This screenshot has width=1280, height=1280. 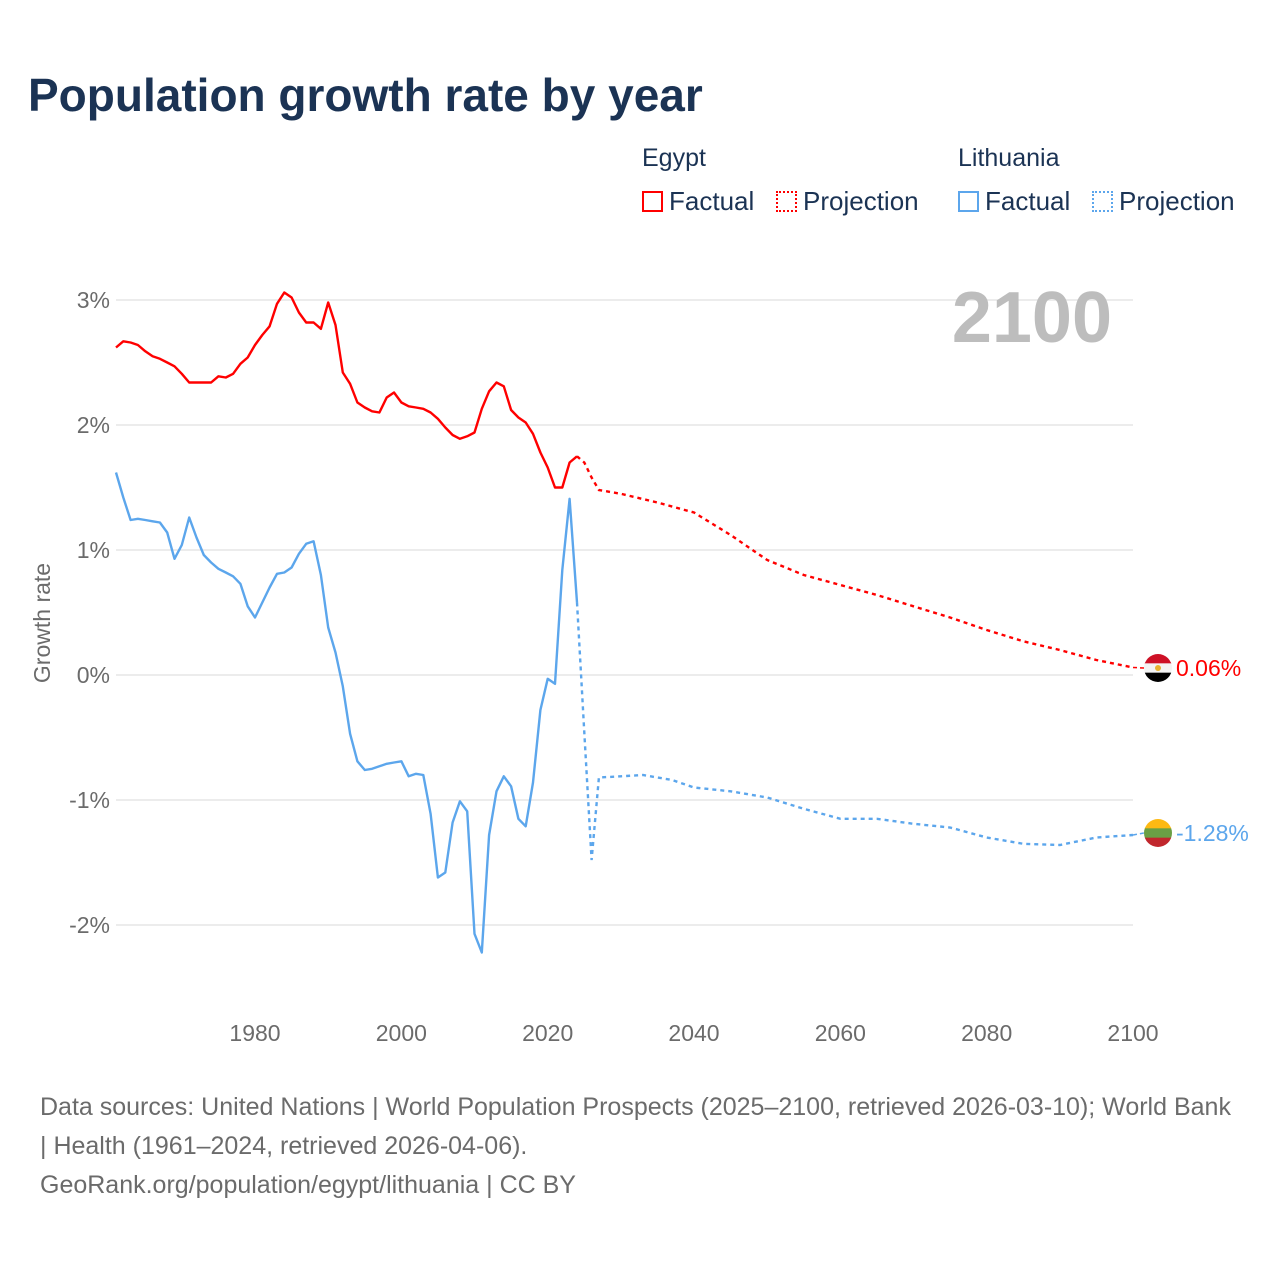 What do you see at coordinates (674, 158) in the screenshot?
I see `legend-group-egypt: Egypt` at bounding box center [674, 158].